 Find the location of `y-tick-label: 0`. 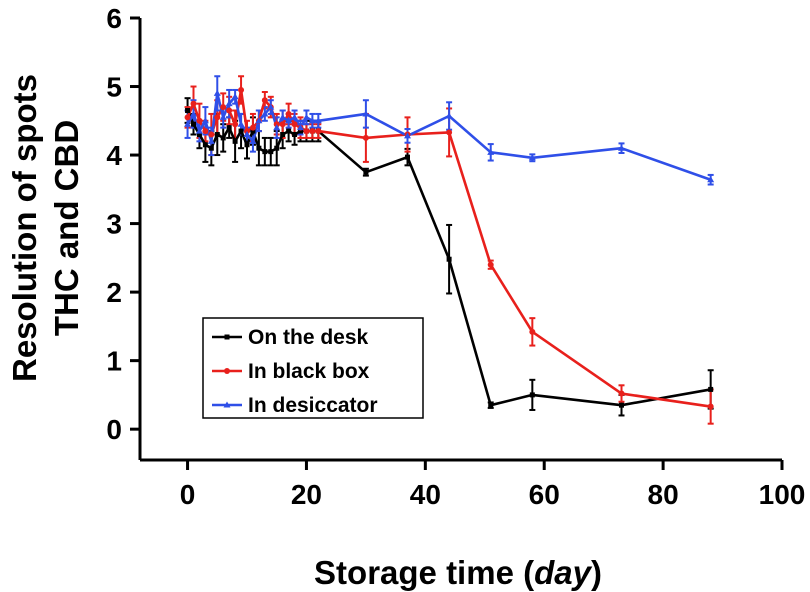

y-tick-label: 0 is located at coordinates (114, 429).